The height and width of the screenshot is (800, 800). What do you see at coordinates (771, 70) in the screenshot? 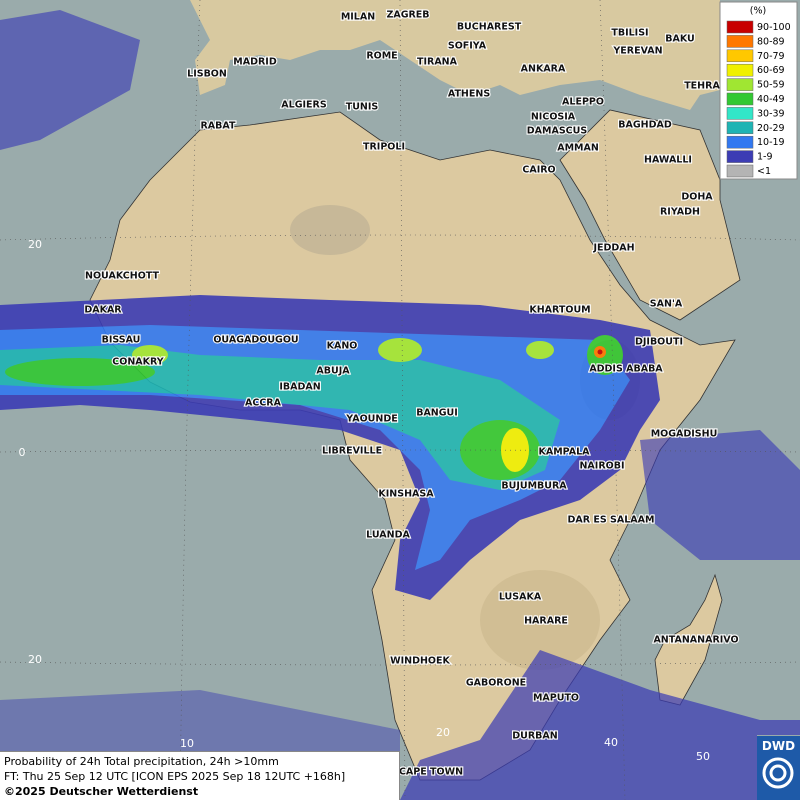
I see `legend-label: 60-69` at bounding box center [771, 70].